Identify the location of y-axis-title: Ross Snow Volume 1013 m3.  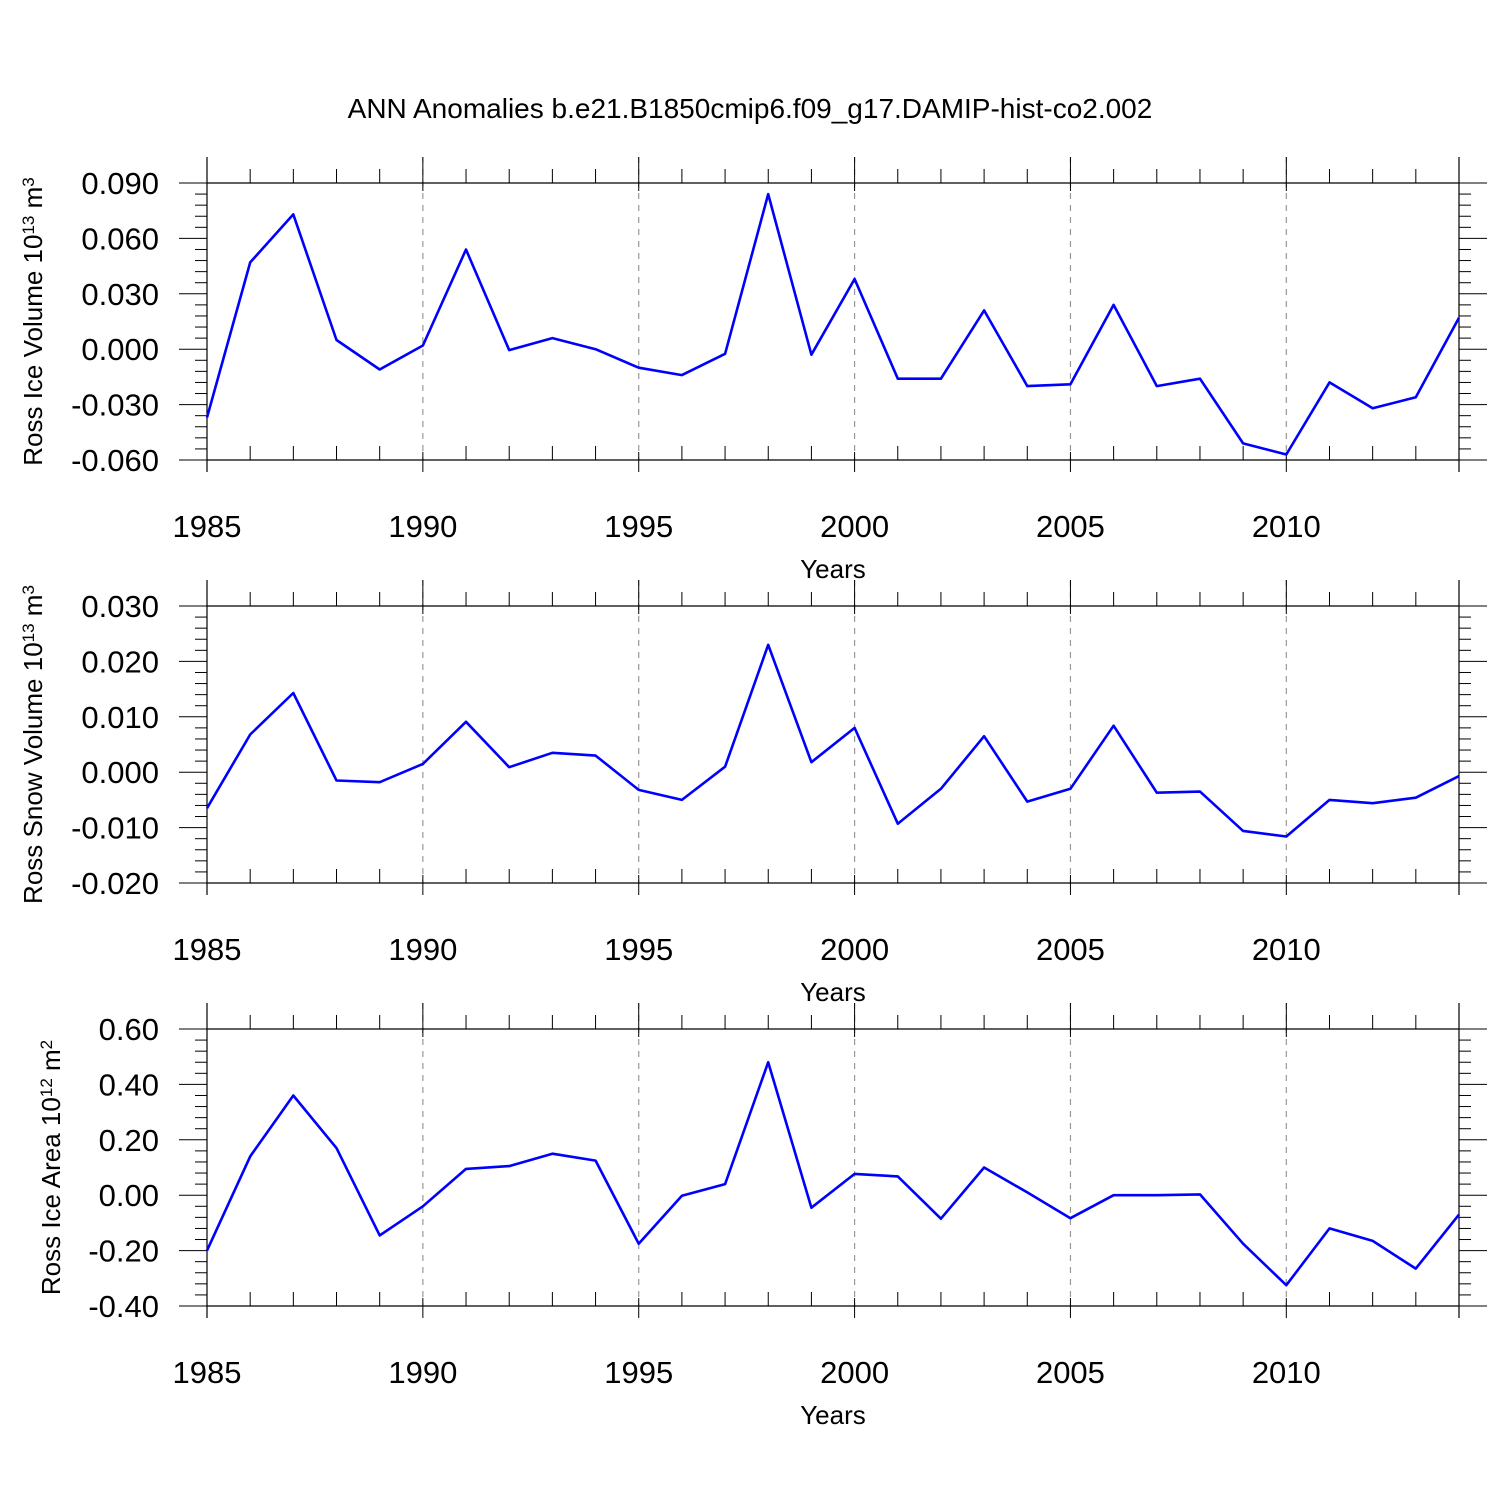
(33, 744).